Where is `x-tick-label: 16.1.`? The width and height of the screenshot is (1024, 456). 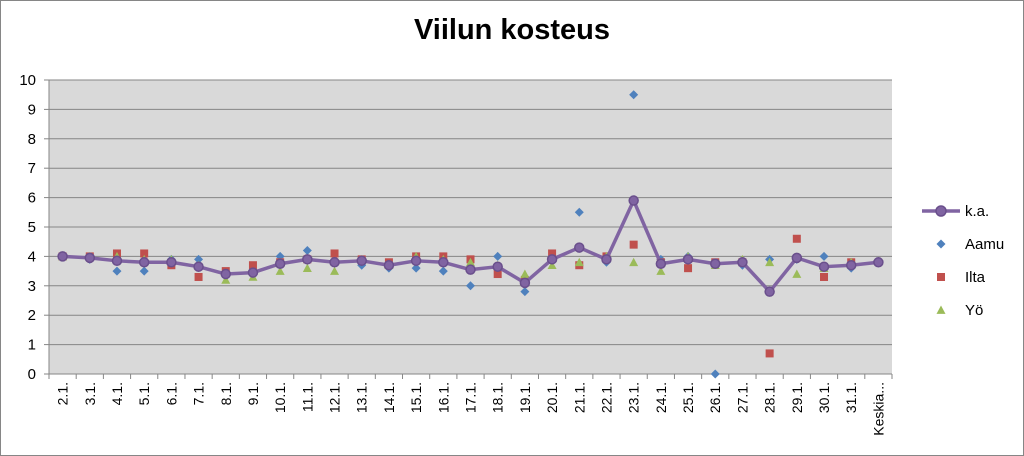 x-tick-label: 16.1. is located at coordinates (443, 397).